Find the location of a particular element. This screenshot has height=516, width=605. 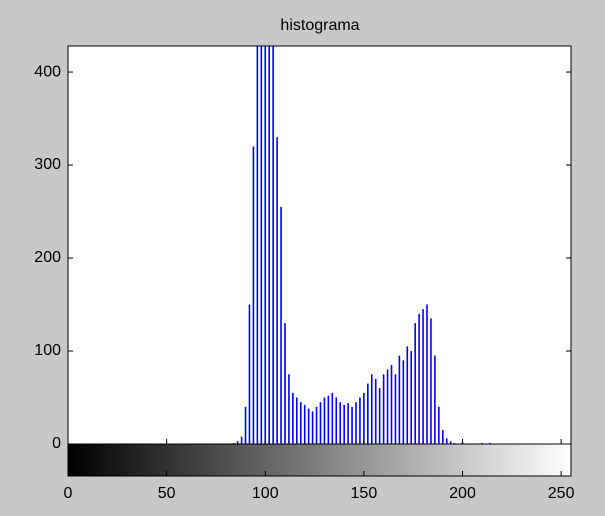

x-tick-label: 100 is located at coordinates (265, 493).